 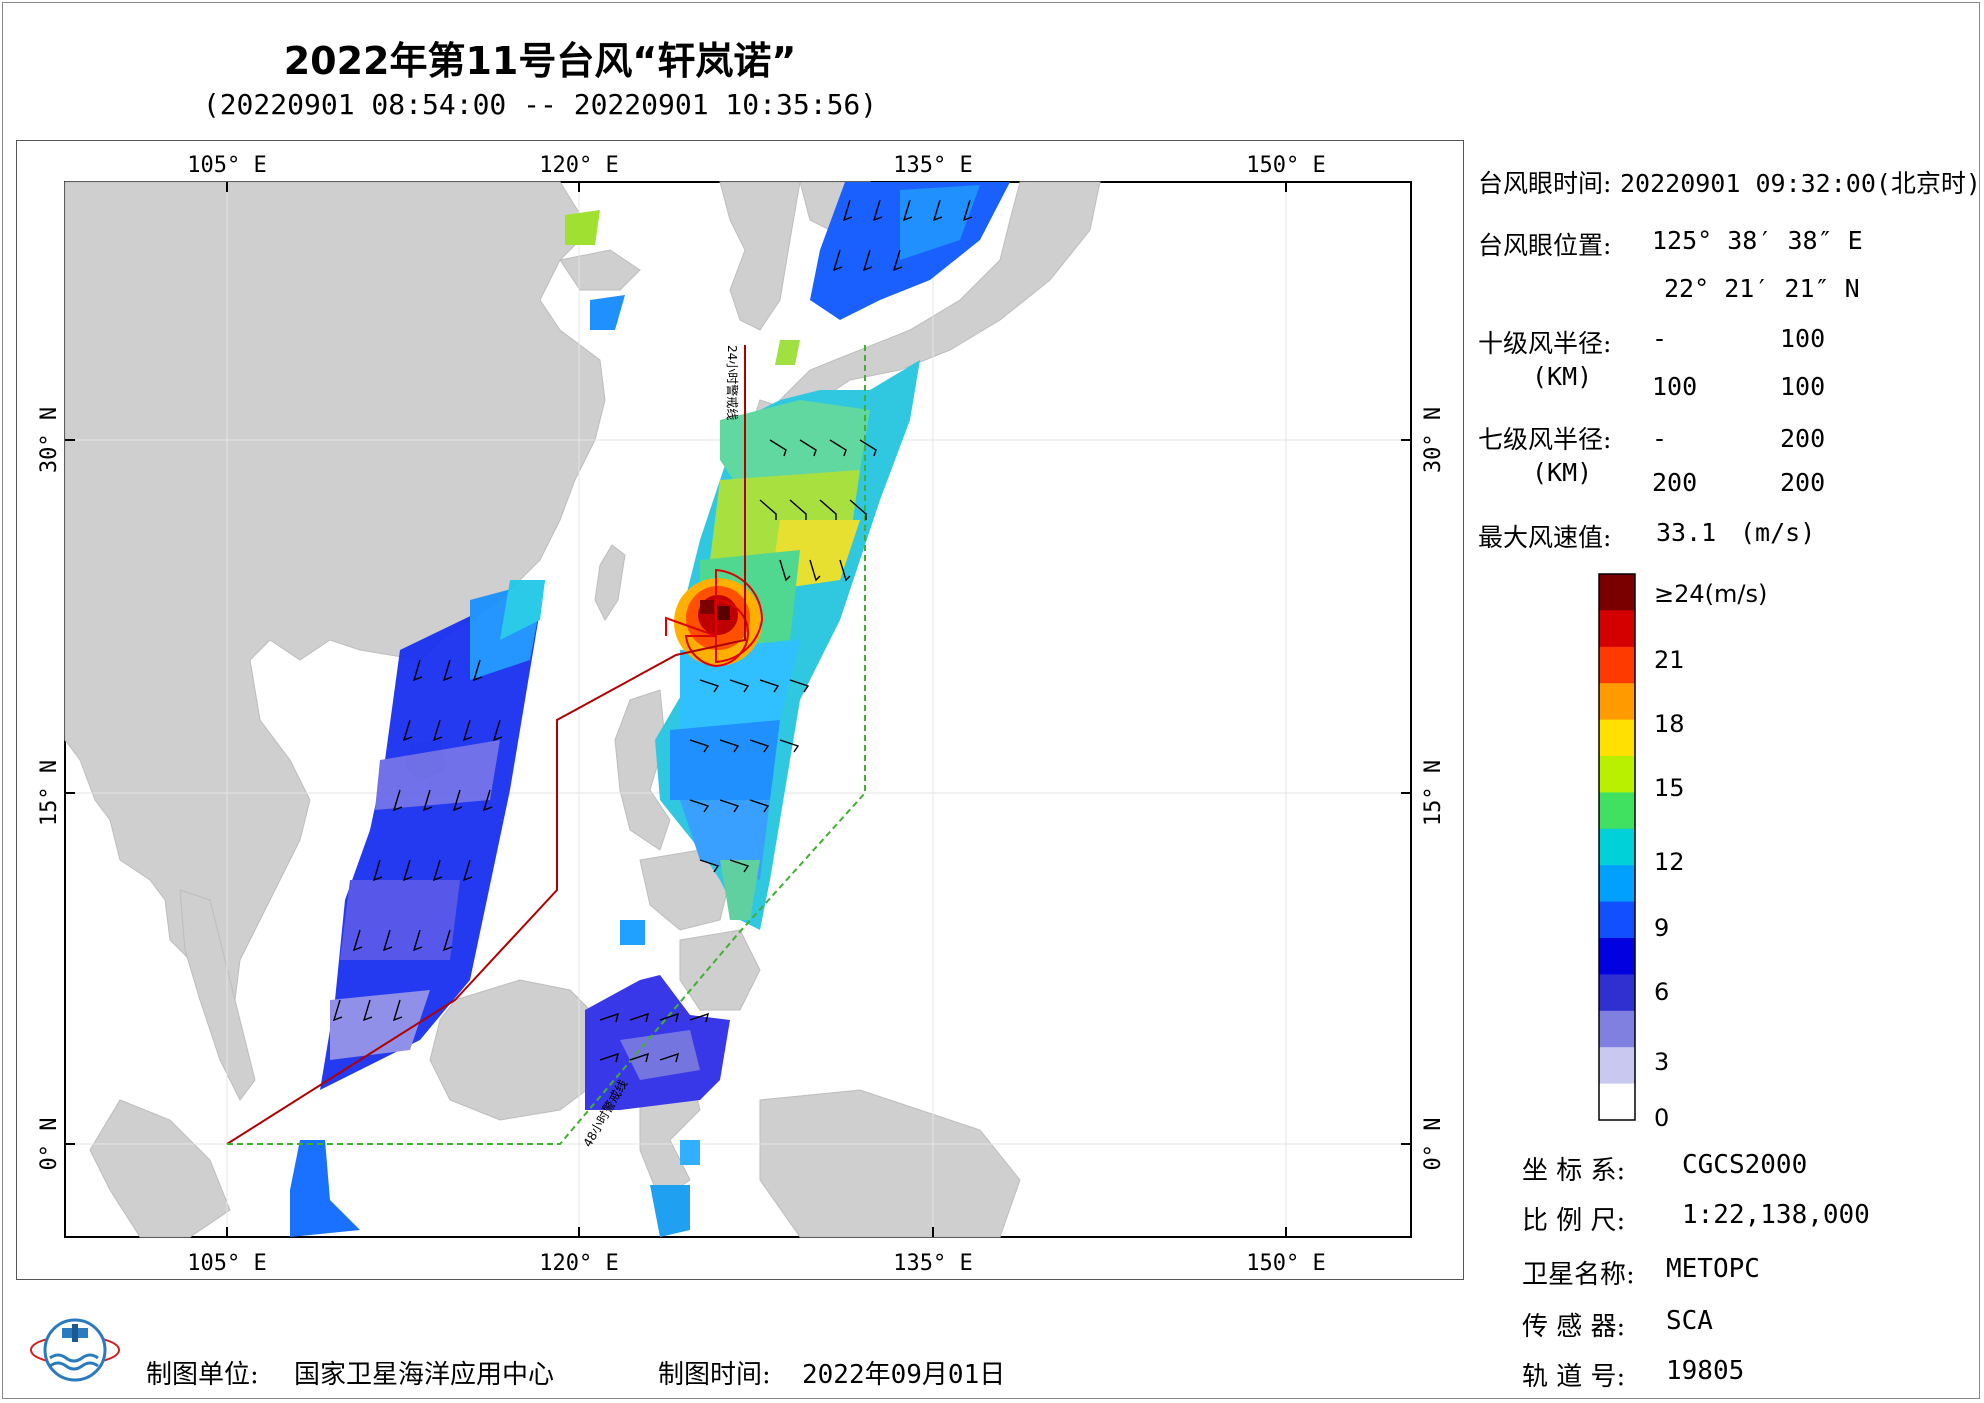 What do you see at coordinates (1669, 788) in the screenshot?
I see `colorbar-label-15: 15` at bounding box center [1669, 788].